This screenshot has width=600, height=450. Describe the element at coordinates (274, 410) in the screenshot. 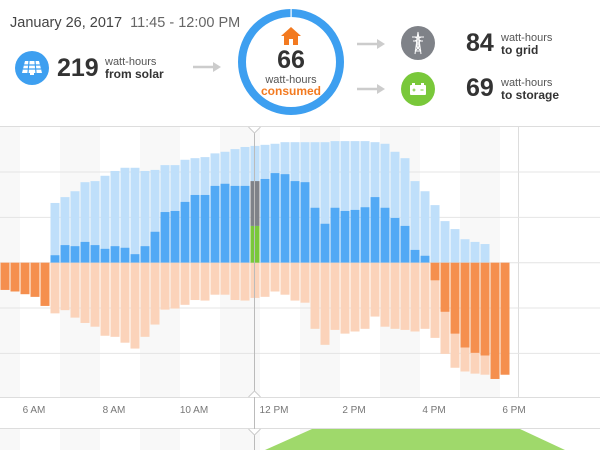

I see `x-tick-label: 12 PM` at that location.